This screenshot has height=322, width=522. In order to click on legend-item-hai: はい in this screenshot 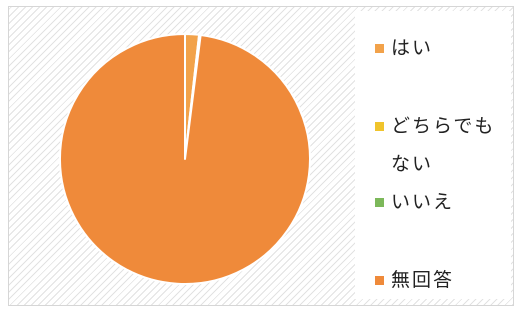, I will do `click(404, 48)`.